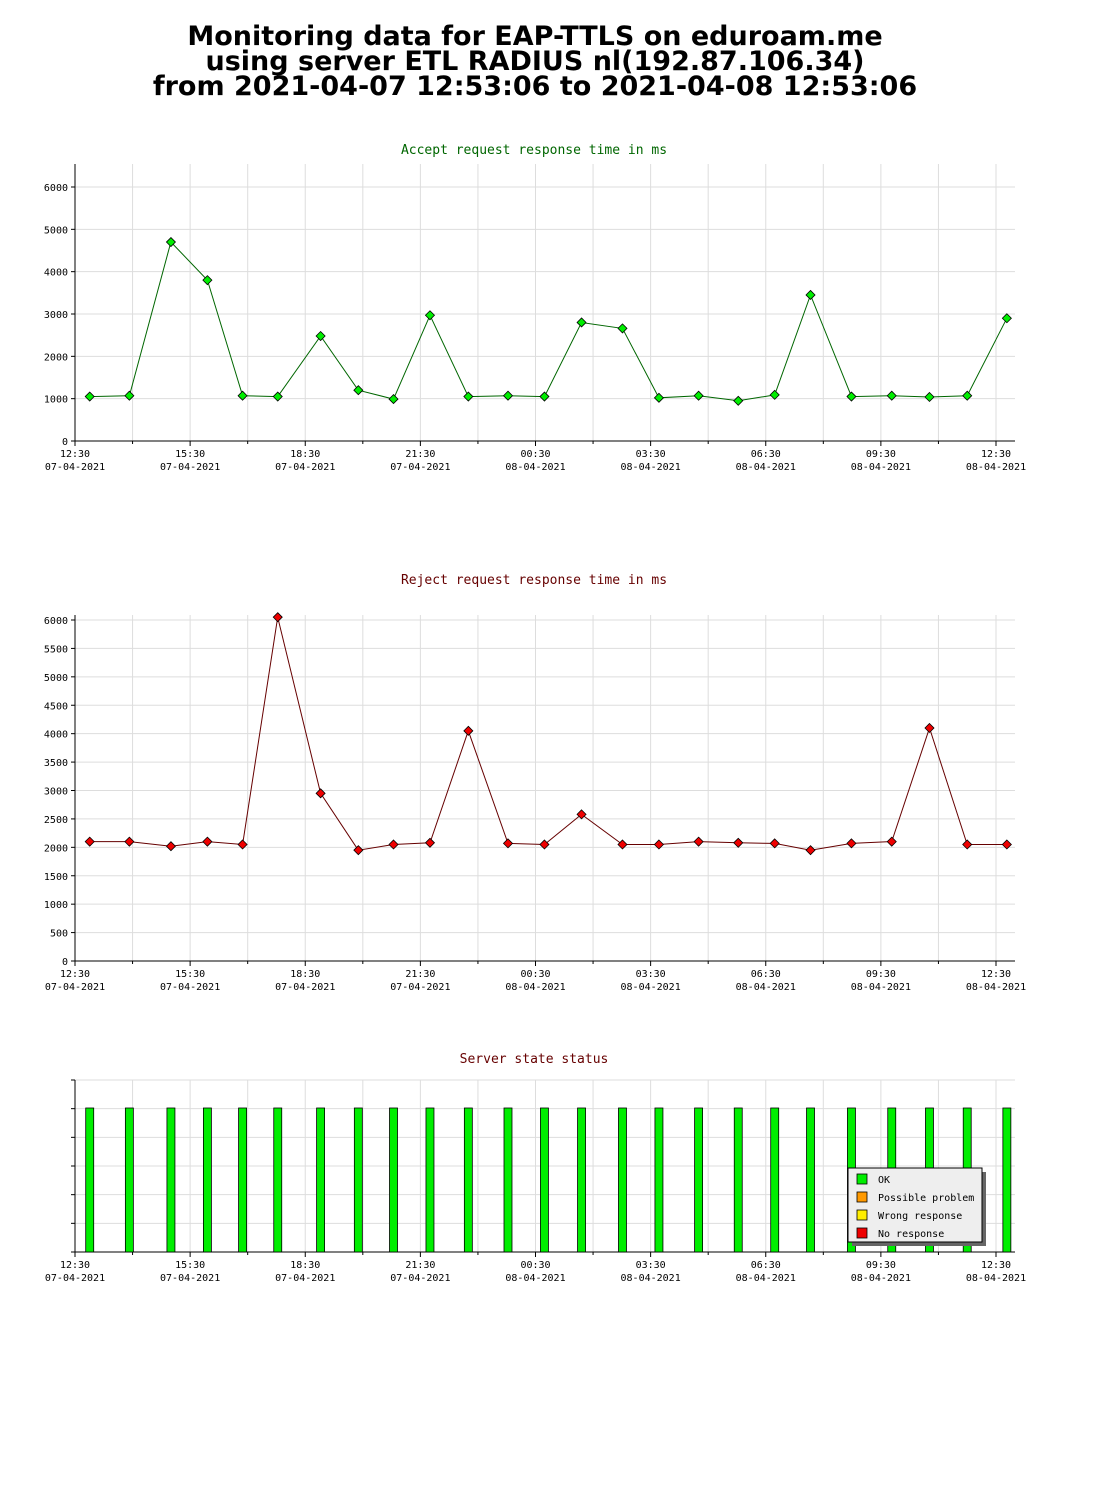 This screenshot has height=1500, width=1100. I want to click on y-tick-label: 3500, so click(56, 763).